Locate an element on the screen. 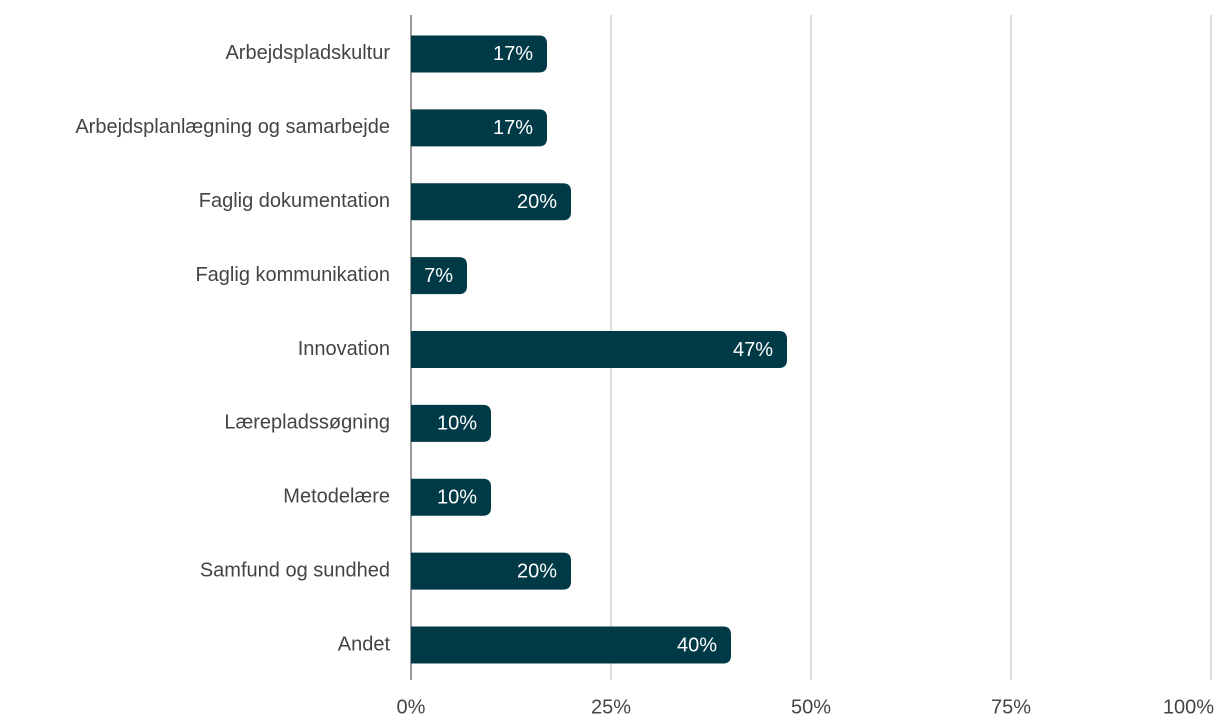 The image size is (1218, 720). value-label: 47% is located at coordinates (753, 350).